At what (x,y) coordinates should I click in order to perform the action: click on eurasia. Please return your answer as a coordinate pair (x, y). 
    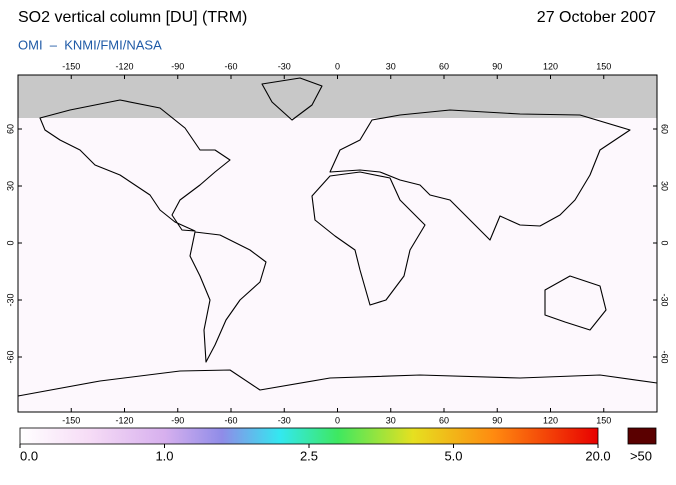
    Looking at the image, I should click on (480, 175).